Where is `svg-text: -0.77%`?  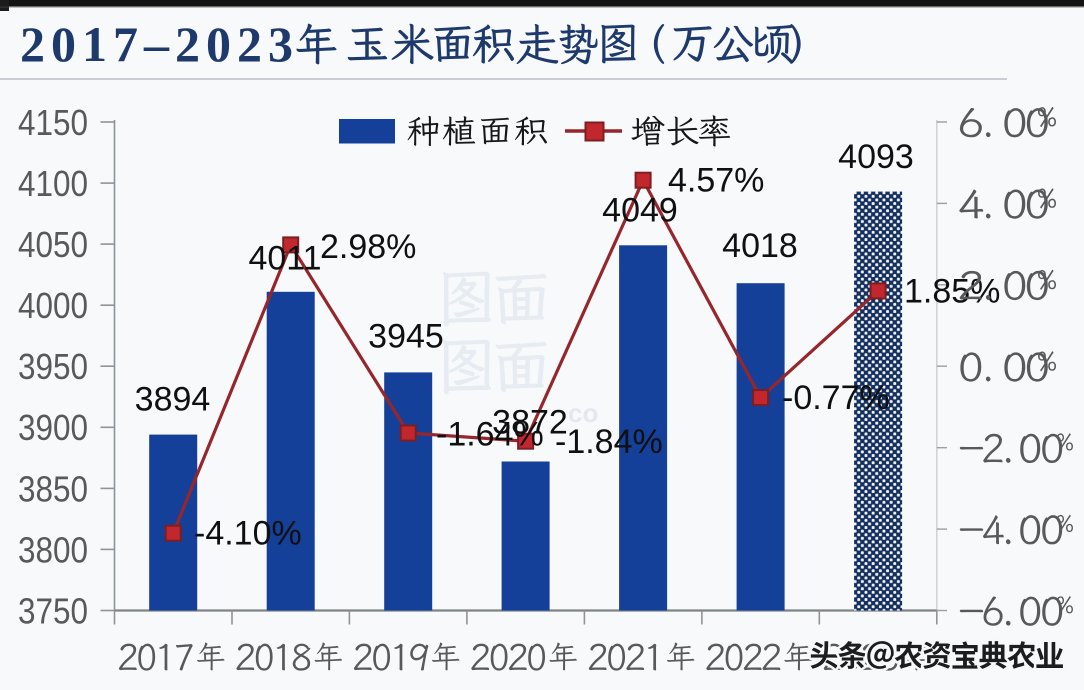 svg-text: -0.77% is located at coordinates (836, 398).